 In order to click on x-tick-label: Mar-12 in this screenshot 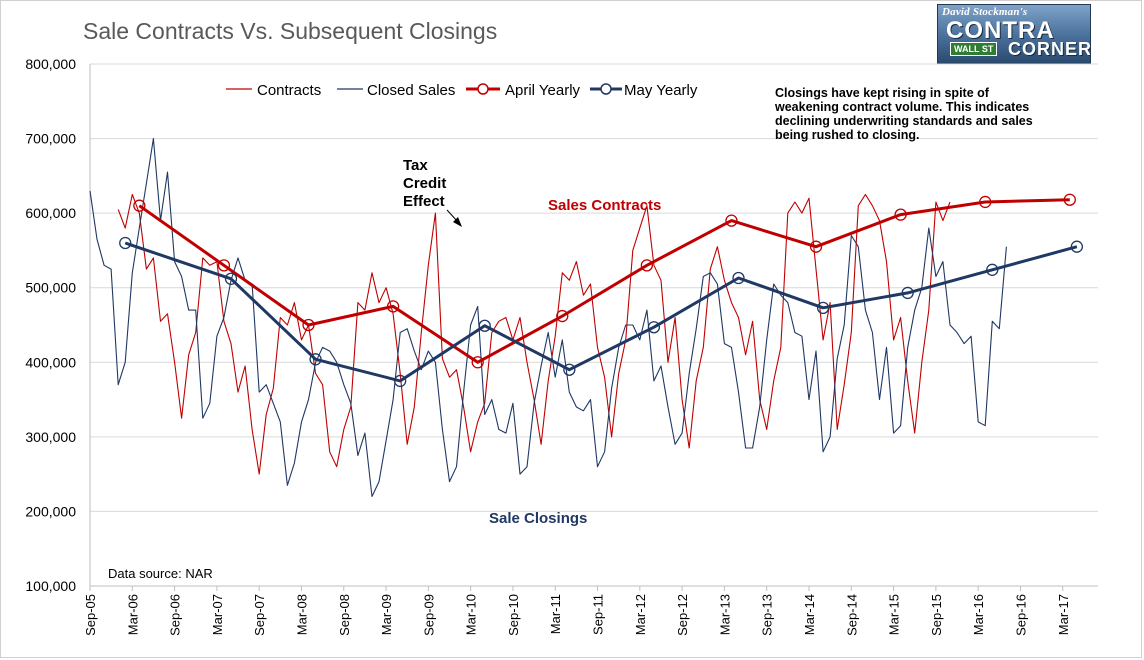, I will do `click(640, 614)`.